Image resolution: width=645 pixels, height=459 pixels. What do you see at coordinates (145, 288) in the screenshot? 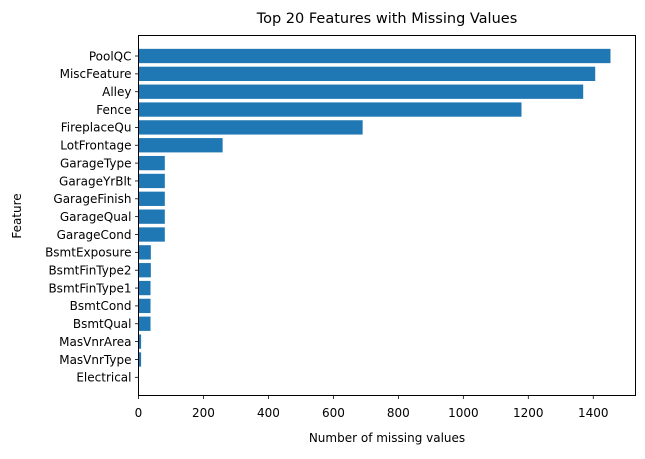
I see `bar-BsmtFinType1` at bounding box center [145, 288].